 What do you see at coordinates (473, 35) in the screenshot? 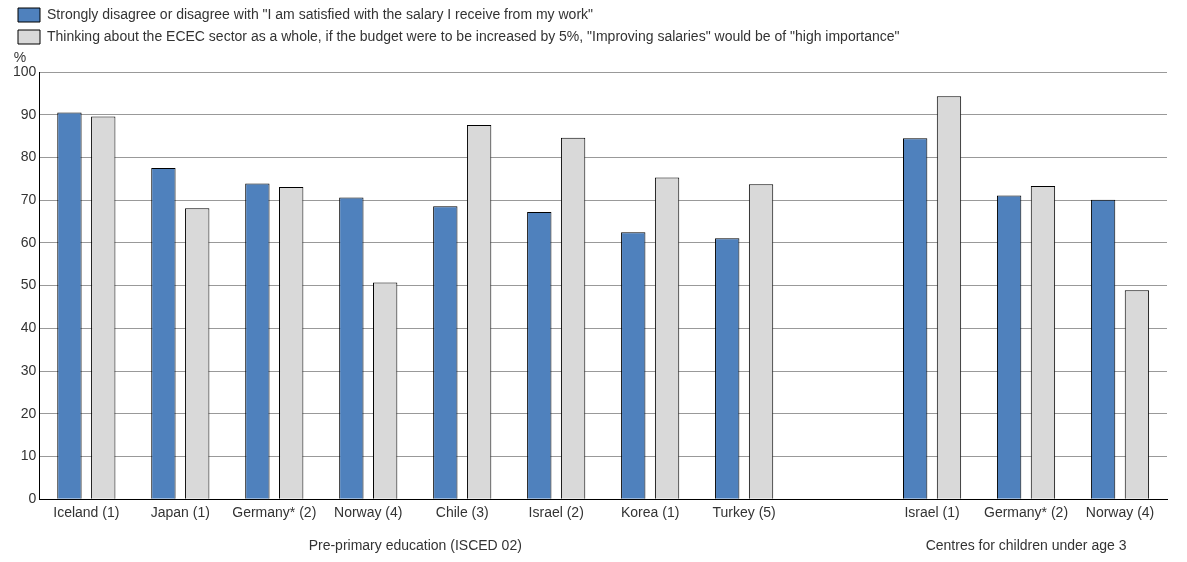
I see `legend-label: Thinking about the ECEC sector as a whole, if the budget were to be increased by 5%, "Improving salaries" would be of "high importance"` at bounding box center [473, 35].